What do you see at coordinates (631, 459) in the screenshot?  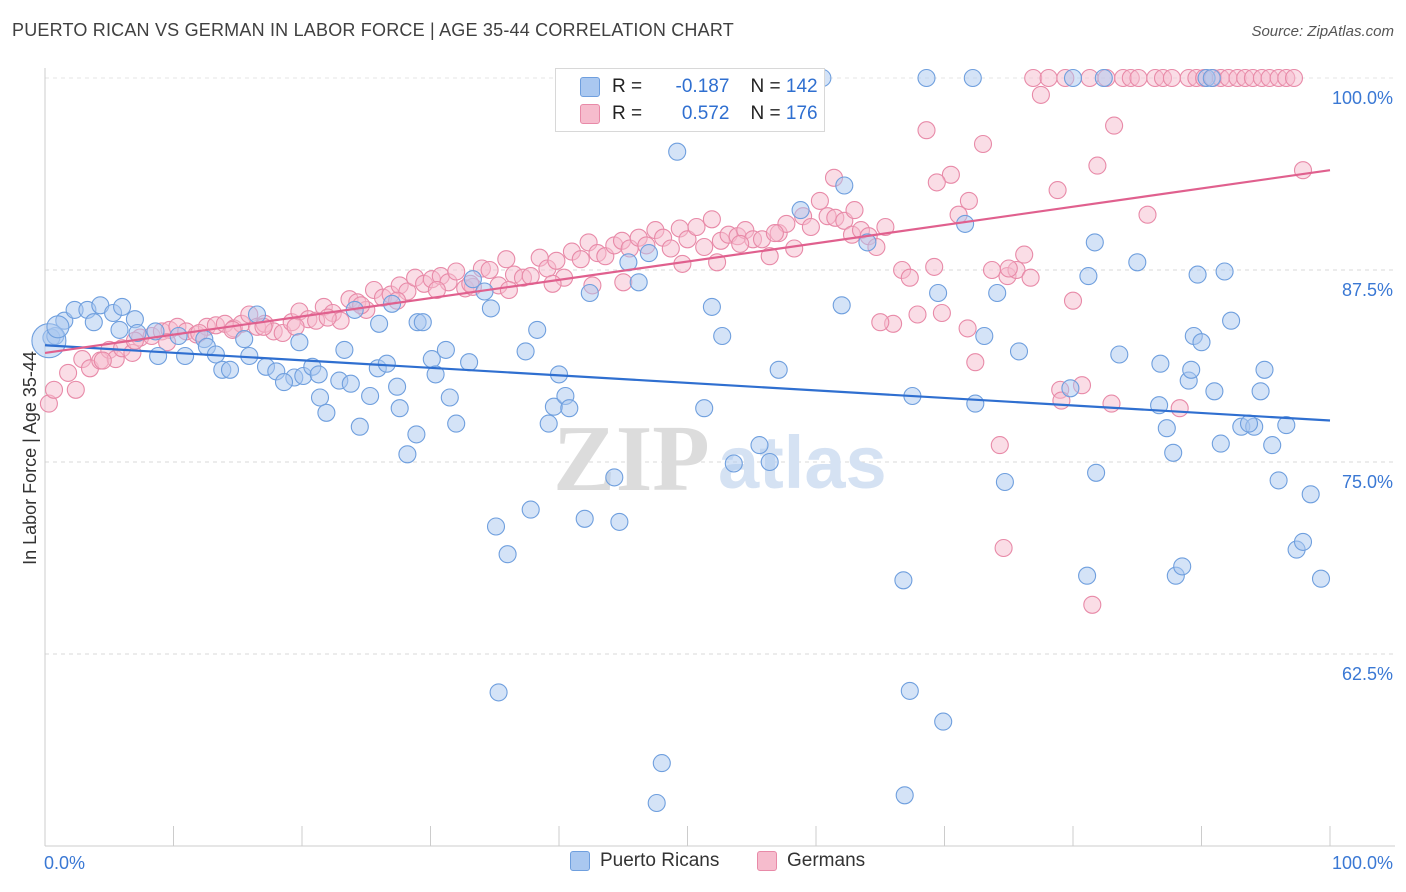 I see `watermark-zip: ZIP` at bounding box center [631, 459].